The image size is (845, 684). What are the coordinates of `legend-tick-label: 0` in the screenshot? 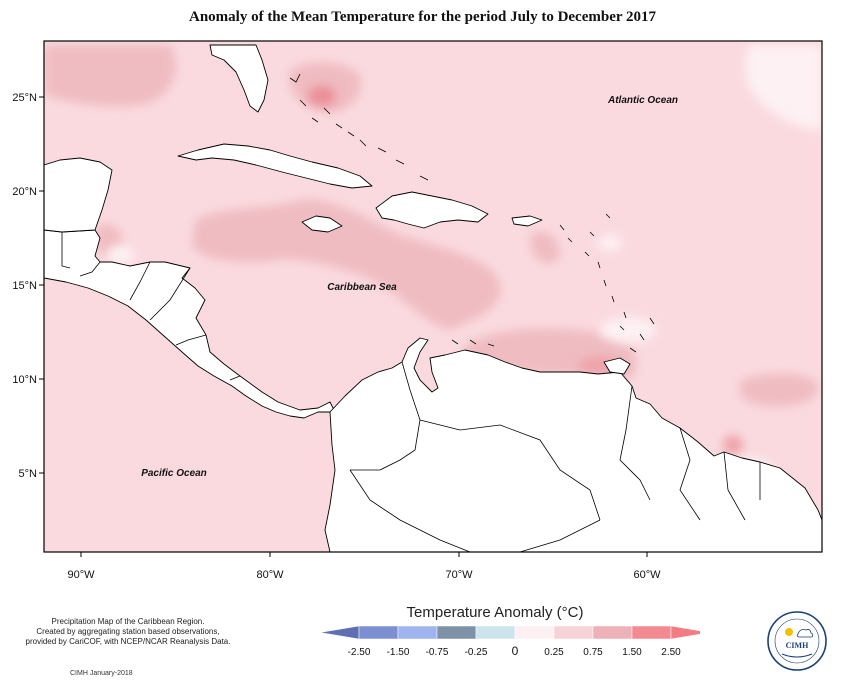 It's located at (515, 651).